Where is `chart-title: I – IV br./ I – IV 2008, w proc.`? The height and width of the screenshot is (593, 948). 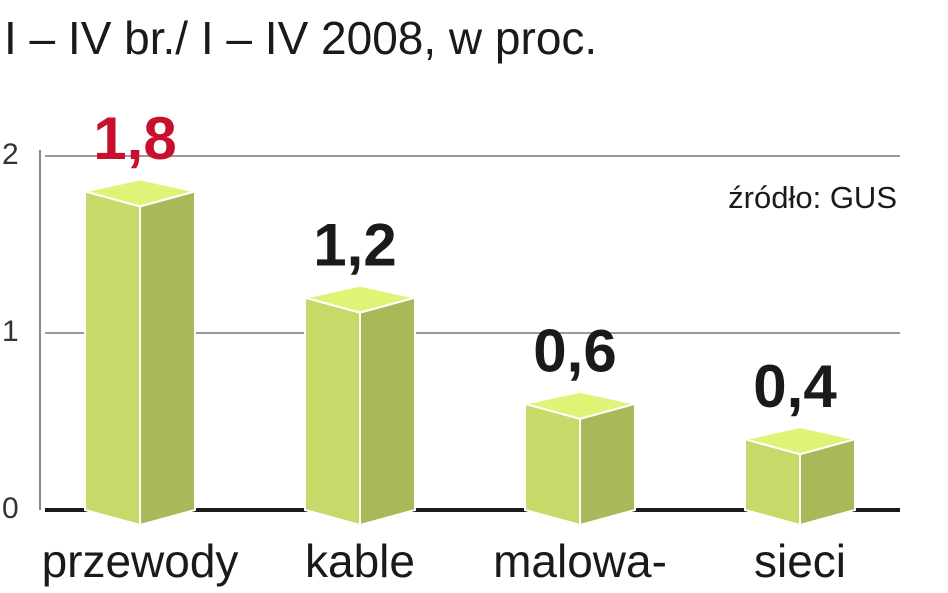 chart-title: I – IV br./ I – IV 2008, w proc. is located at coordinates (300, 38).